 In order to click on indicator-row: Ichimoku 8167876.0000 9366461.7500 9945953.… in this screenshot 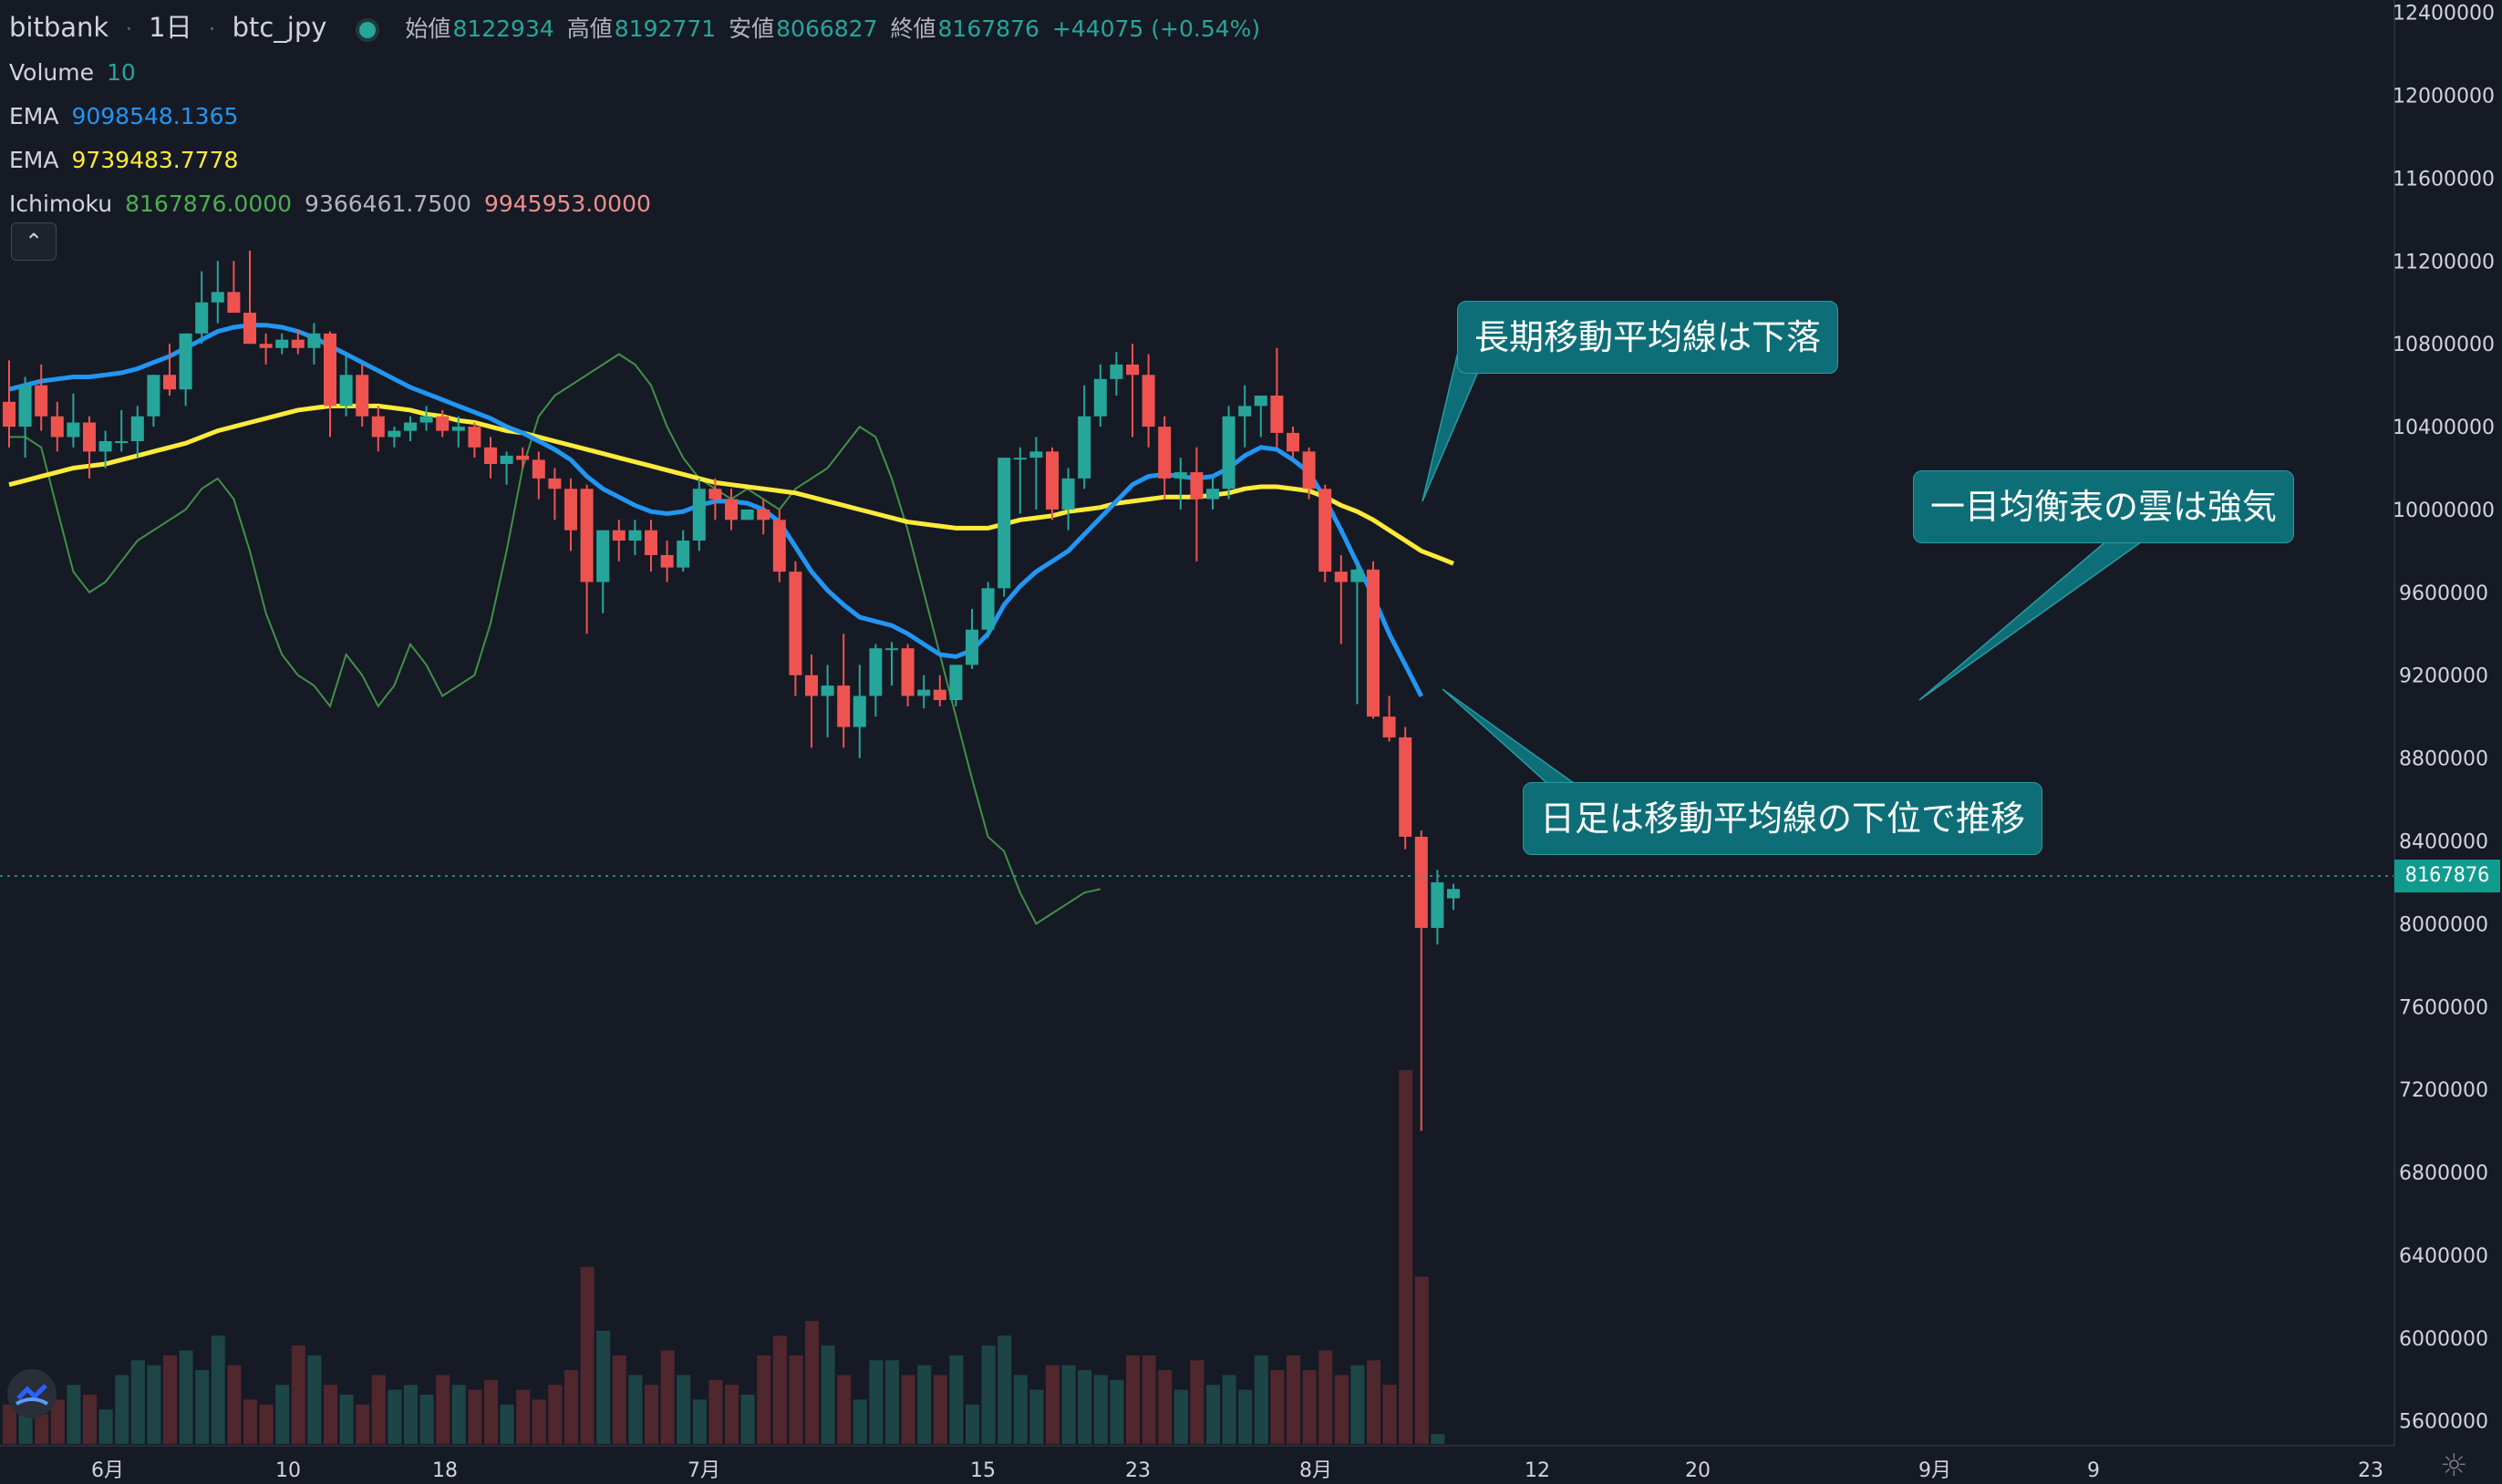, I will do `click(641, 204)`.